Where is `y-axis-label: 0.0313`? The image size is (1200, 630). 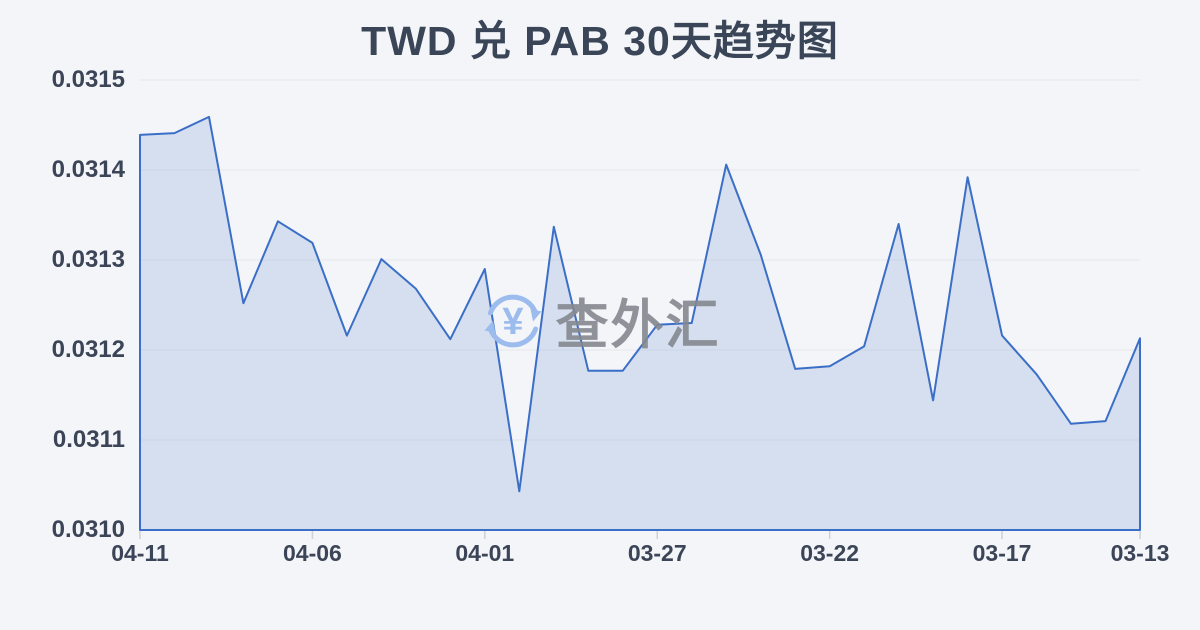
y-axis-label: 0.0313 is located at coordinates (88, 259).